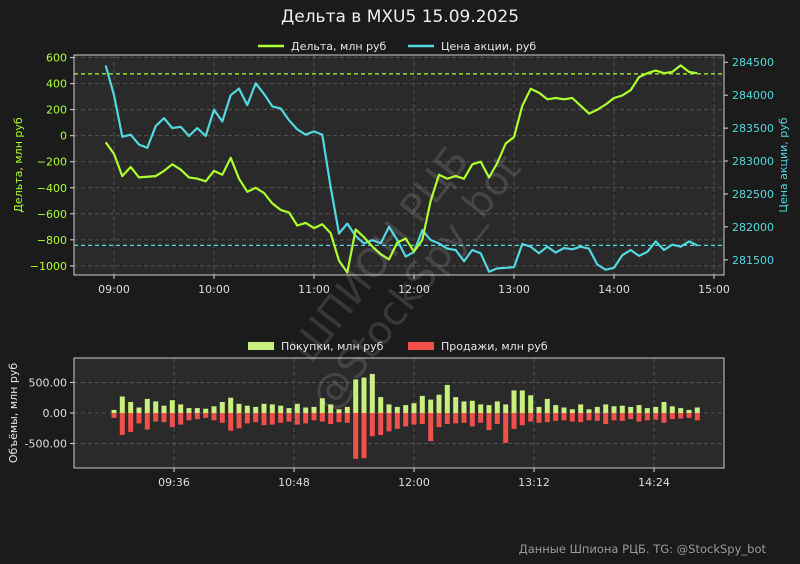 The image size is (800, 564). I want to click on right-tick-label: 283500, so click(753, 128).